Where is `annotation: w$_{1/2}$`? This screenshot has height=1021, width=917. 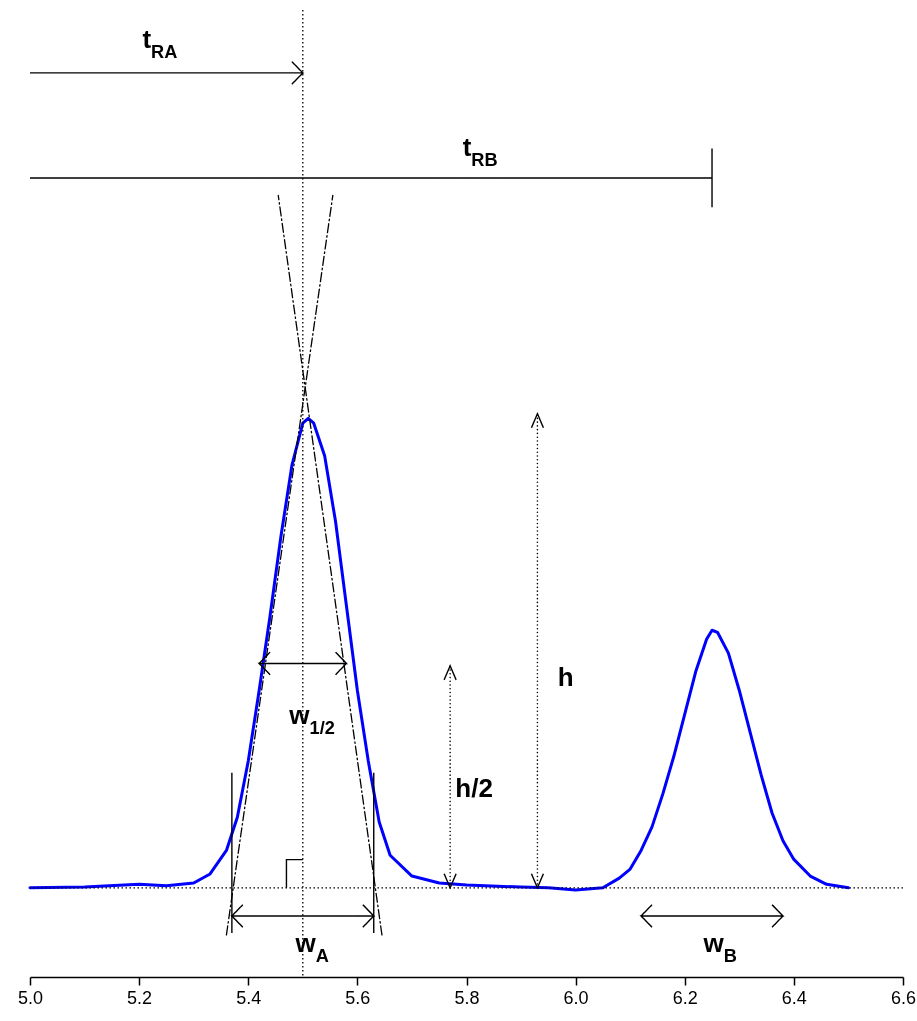
annotation: w$_{1/2}$ is located at coordinates (311, 718).